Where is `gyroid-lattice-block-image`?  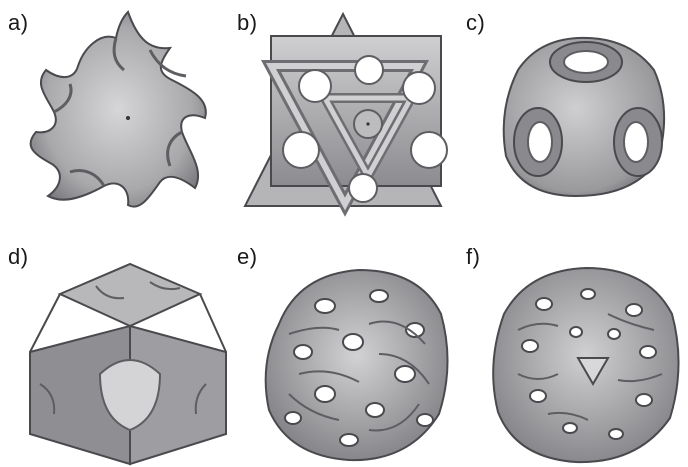
gyroid-lattice-block-image is located at coordinates (356, 365).